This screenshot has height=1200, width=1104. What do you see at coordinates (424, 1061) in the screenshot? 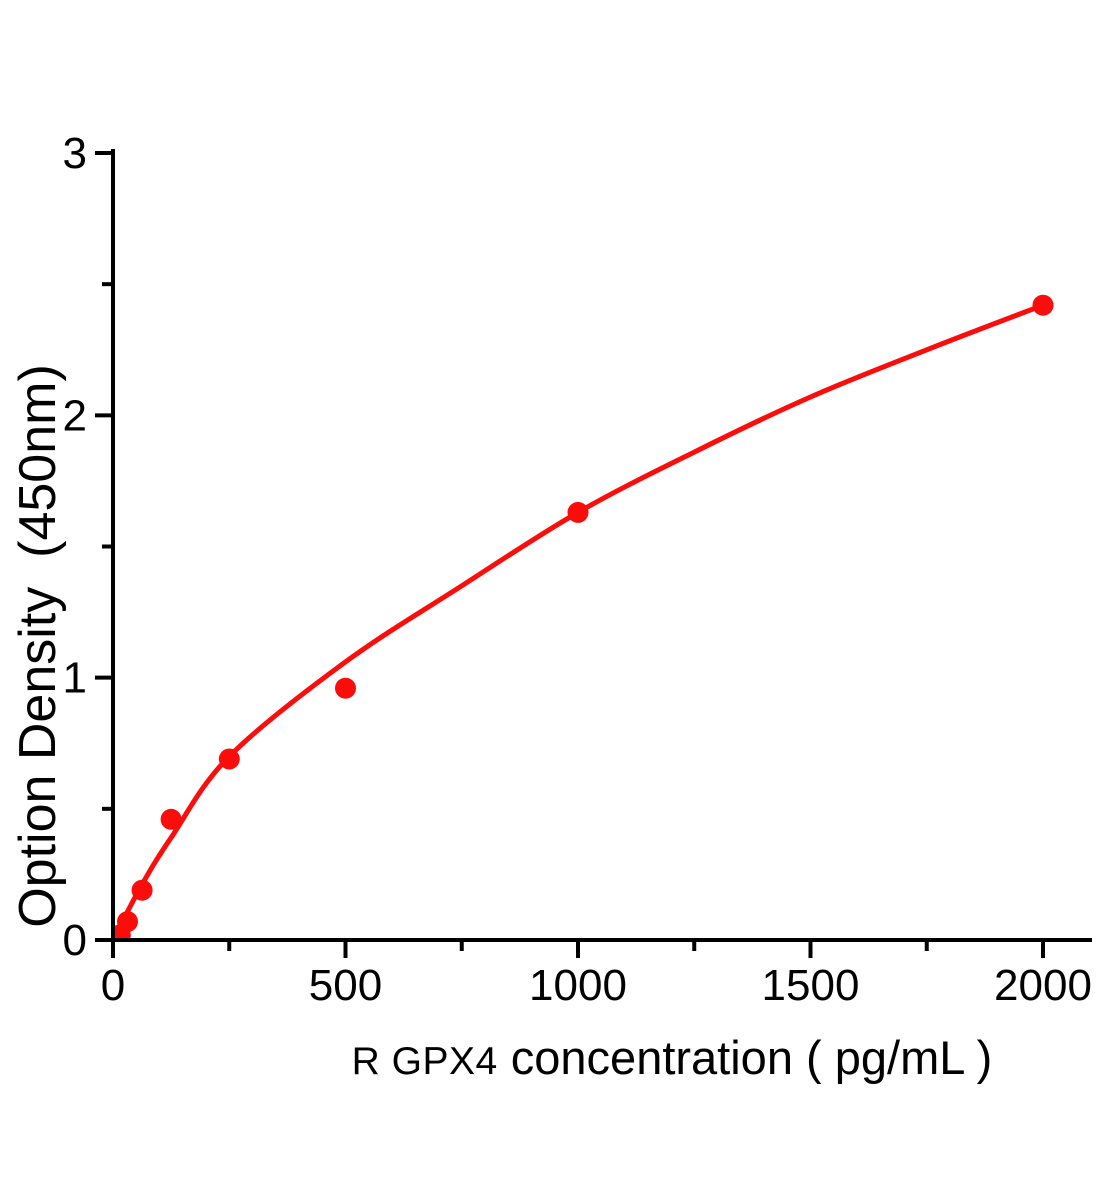
I see `x-axis-title-prefix: R GPX4` at bounding box center [424, 1061].